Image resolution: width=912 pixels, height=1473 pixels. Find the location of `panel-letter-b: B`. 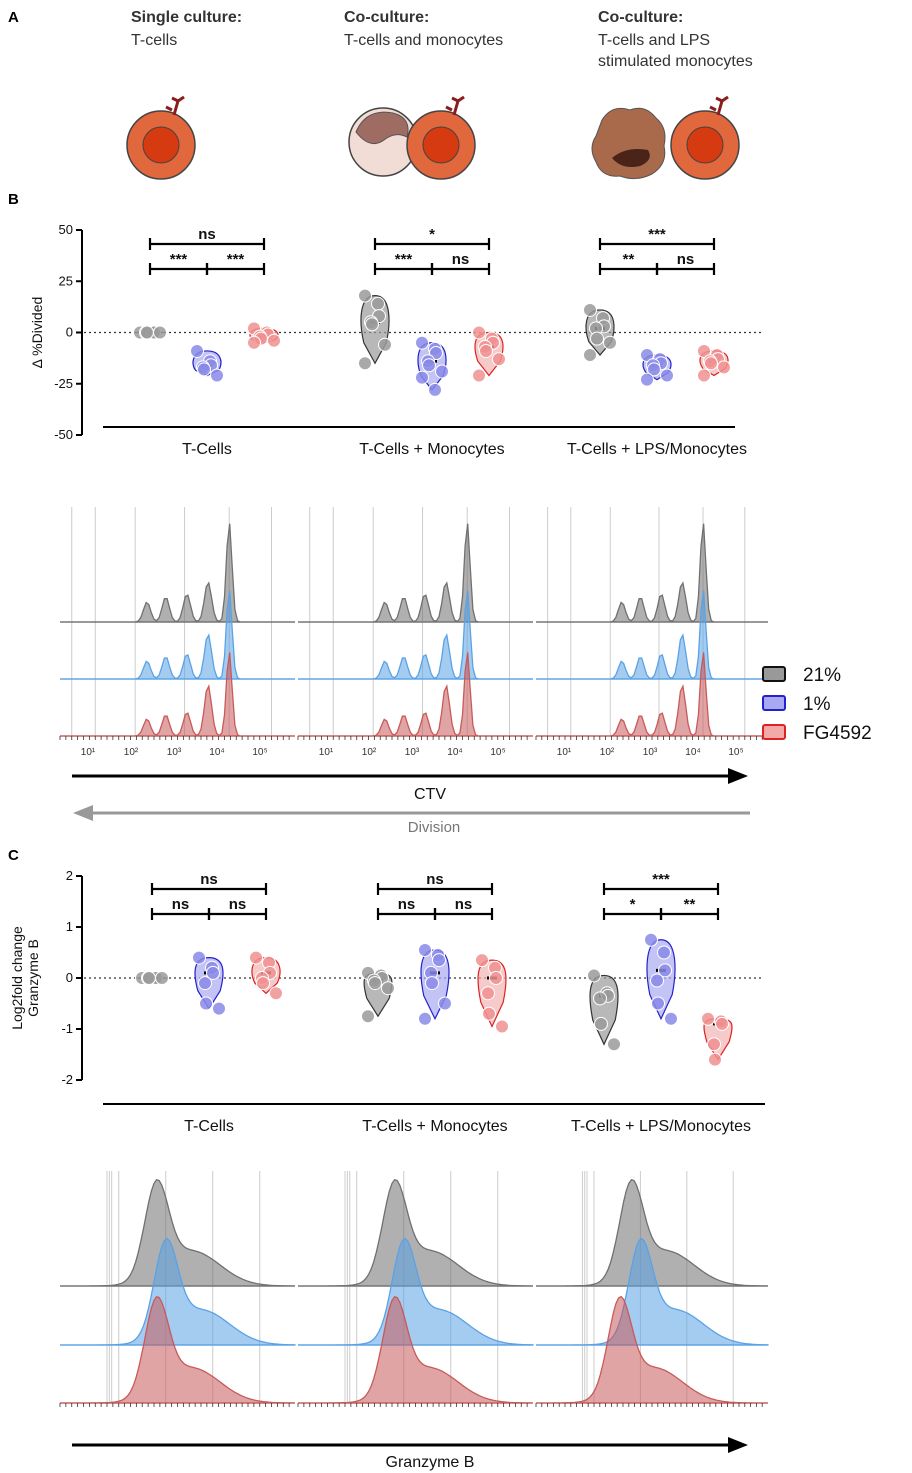

panel-letter-b: B is located at coordinates (13, 199).